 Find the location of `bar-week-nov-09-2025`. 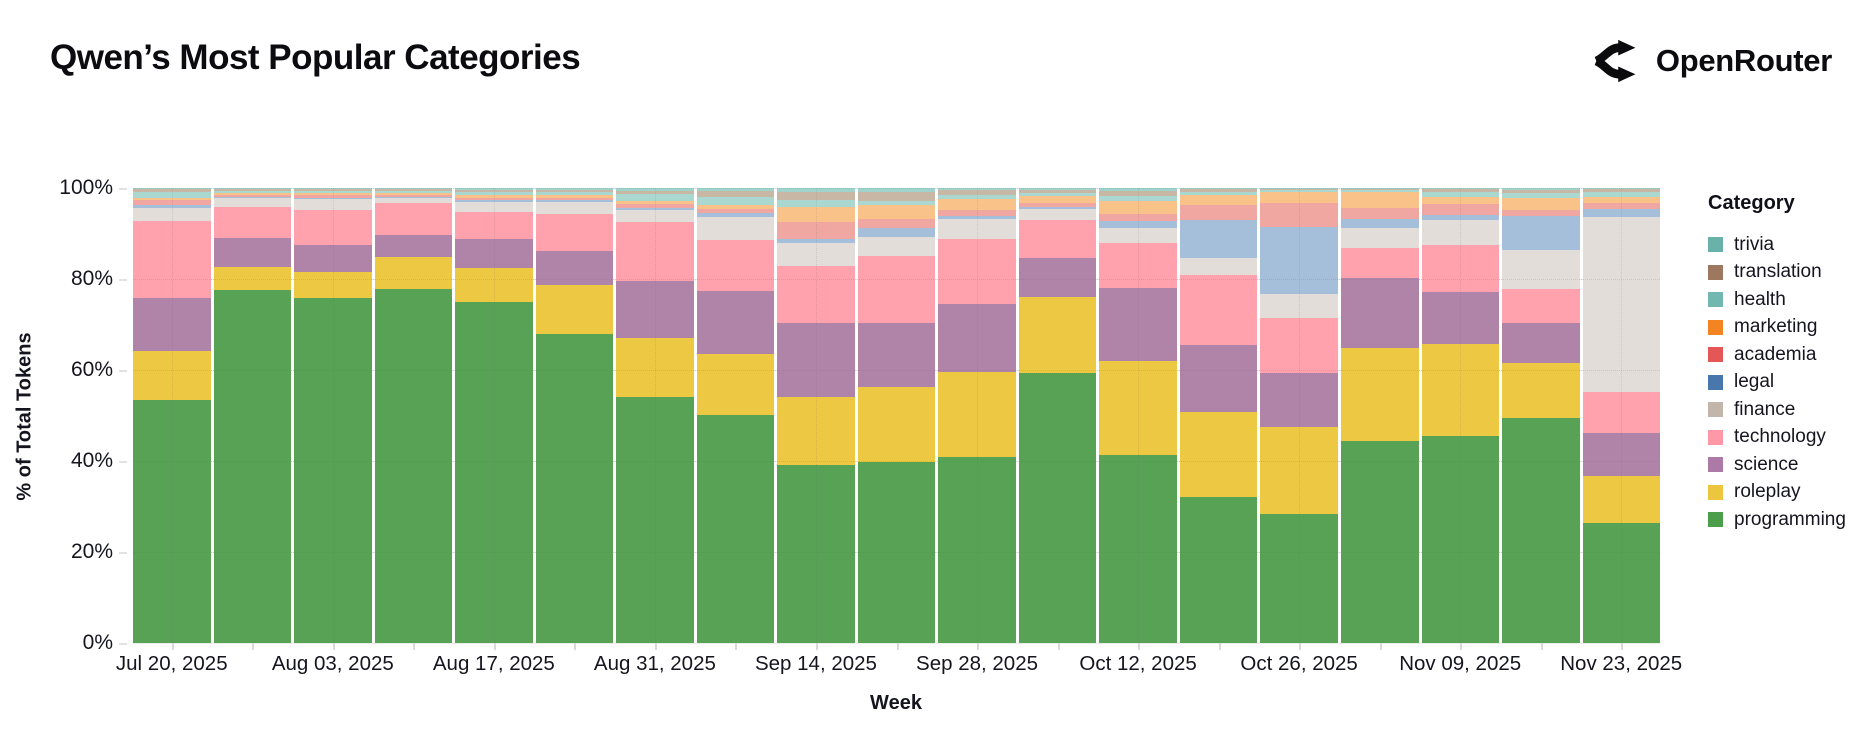

bar-week-nov-09-2025 is located at coordinates (1460, 415).